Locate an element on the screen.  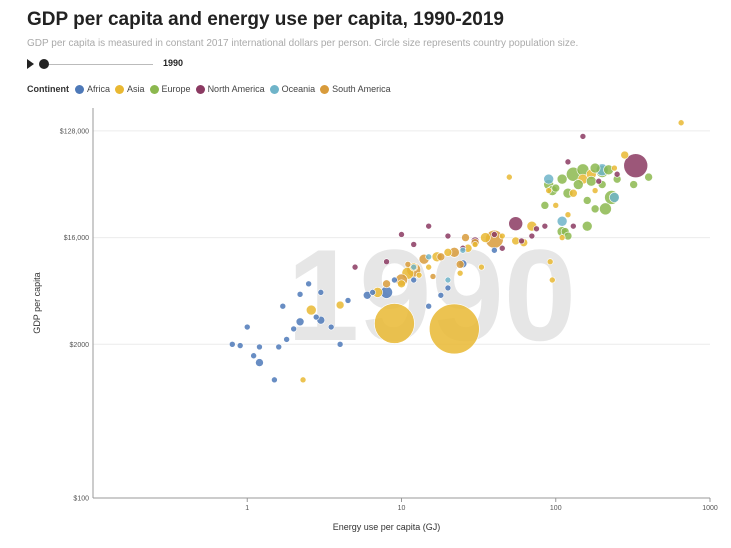
y-tick-label: $128,000 is located at coordinates (74, 131).